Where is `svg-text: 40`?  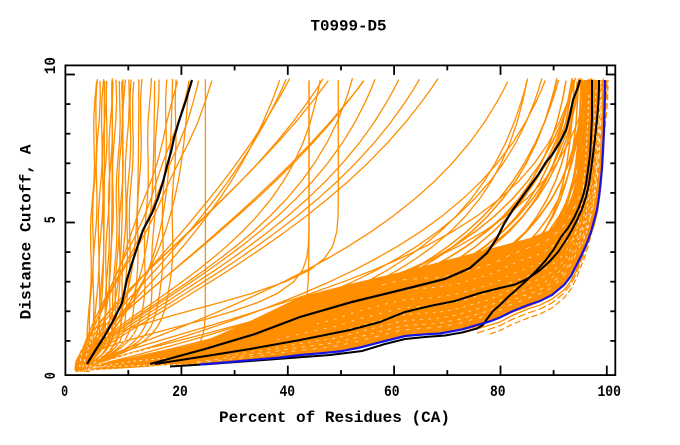 svg-text: 40 is located at coordinates (288, 392).